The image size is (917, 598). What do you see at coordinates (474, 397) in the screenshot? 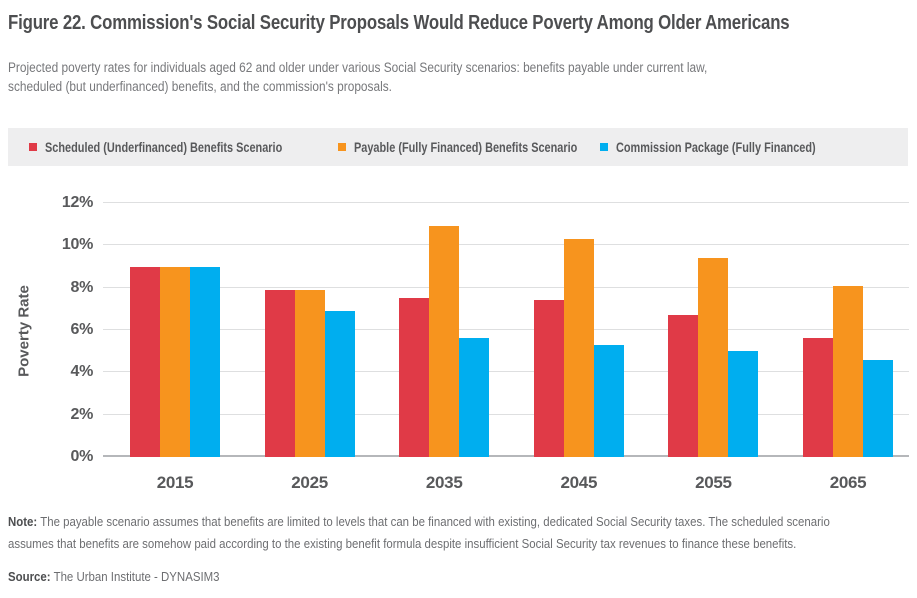
I see `bar-commission-2035` at bounding box center [474, 397].